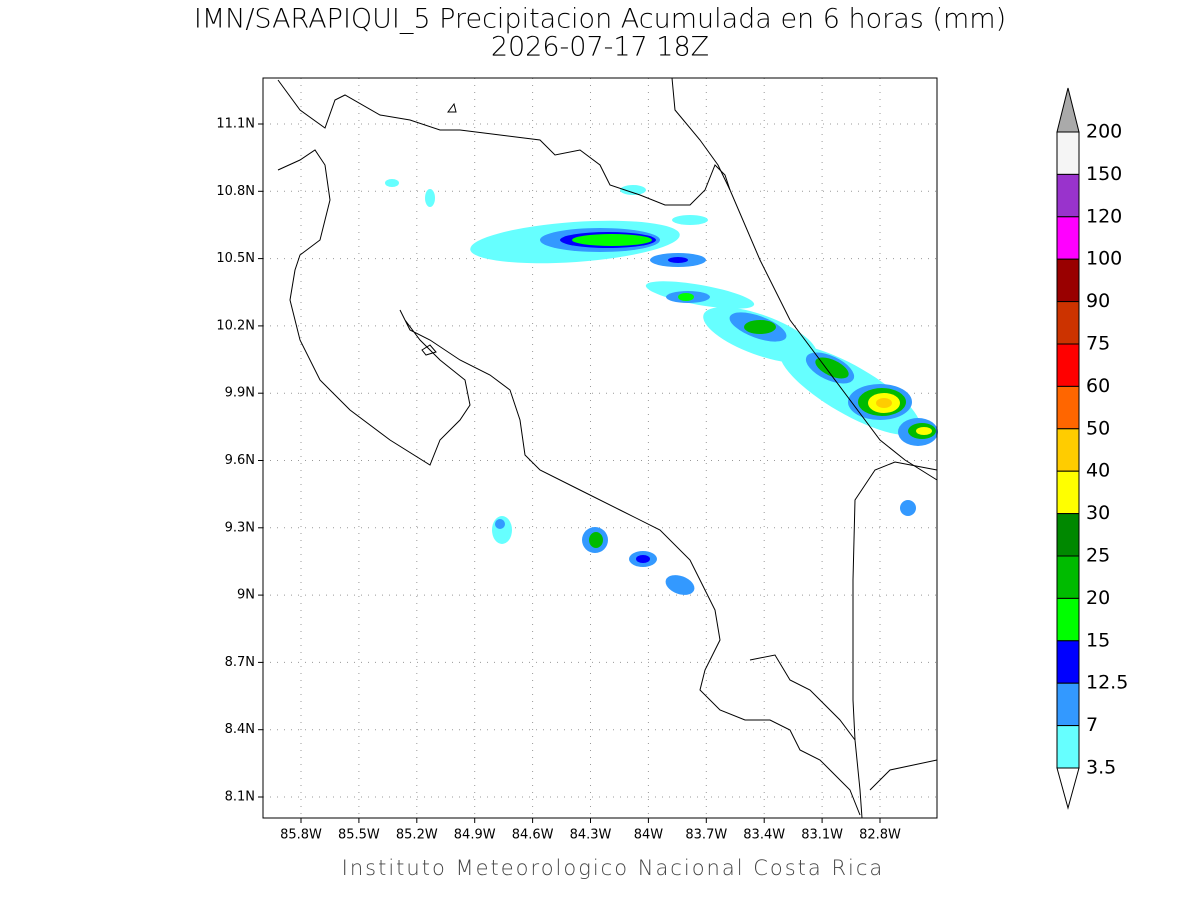 The width and height of the screenshot is (1200, 904). What do you see at coordinates (1104, 174) in the screenshot?
I see `colorbar-label: 150` at bounding box center [1104, 174].